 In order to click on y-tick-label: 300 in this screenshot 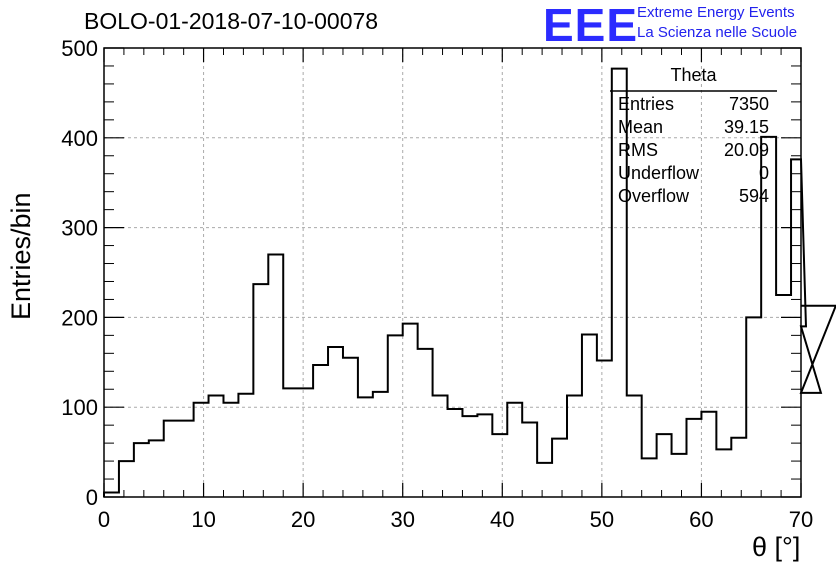, I will do `click(79, 228)`.